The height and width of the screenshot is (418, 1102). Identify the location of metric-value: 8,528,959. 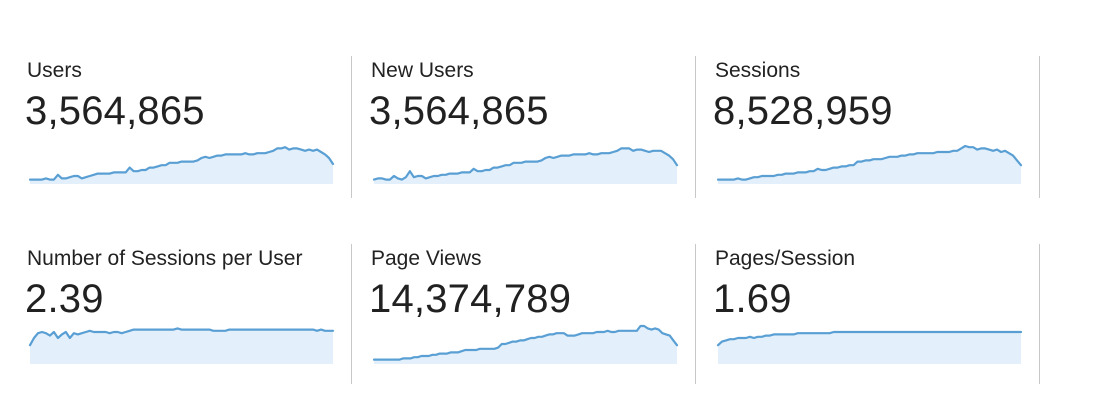
(803, 111).